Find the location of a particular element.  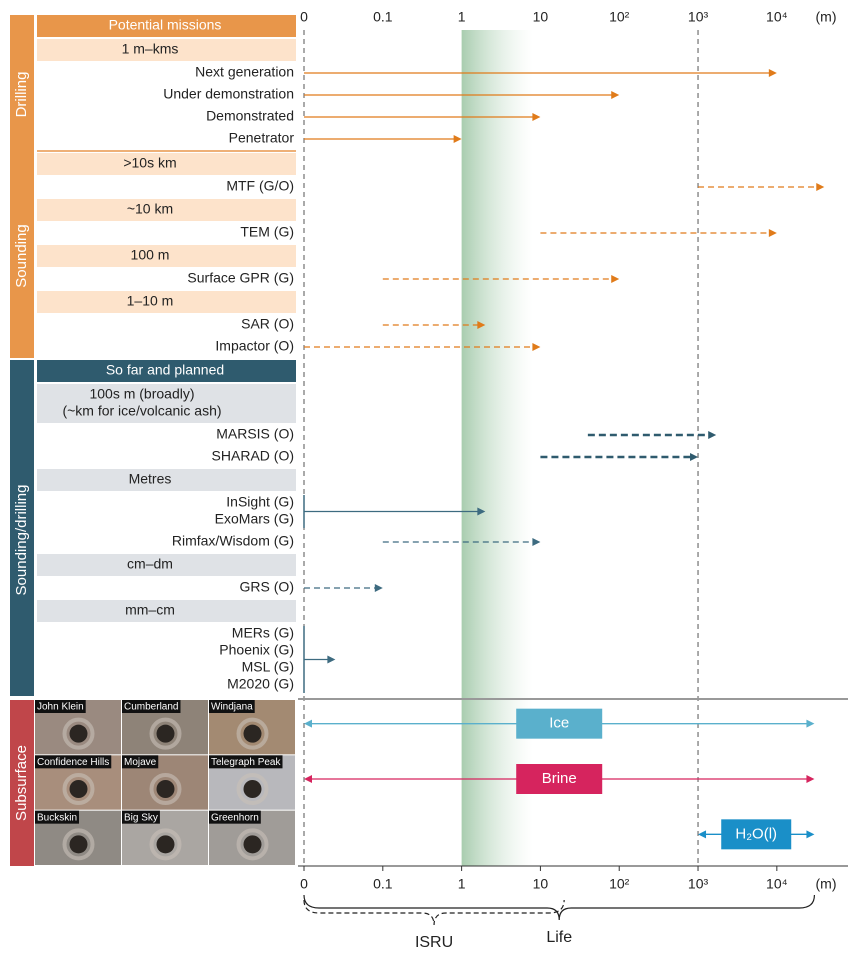

top-tick-label: 0.1 is located at coordinates (383, 17).